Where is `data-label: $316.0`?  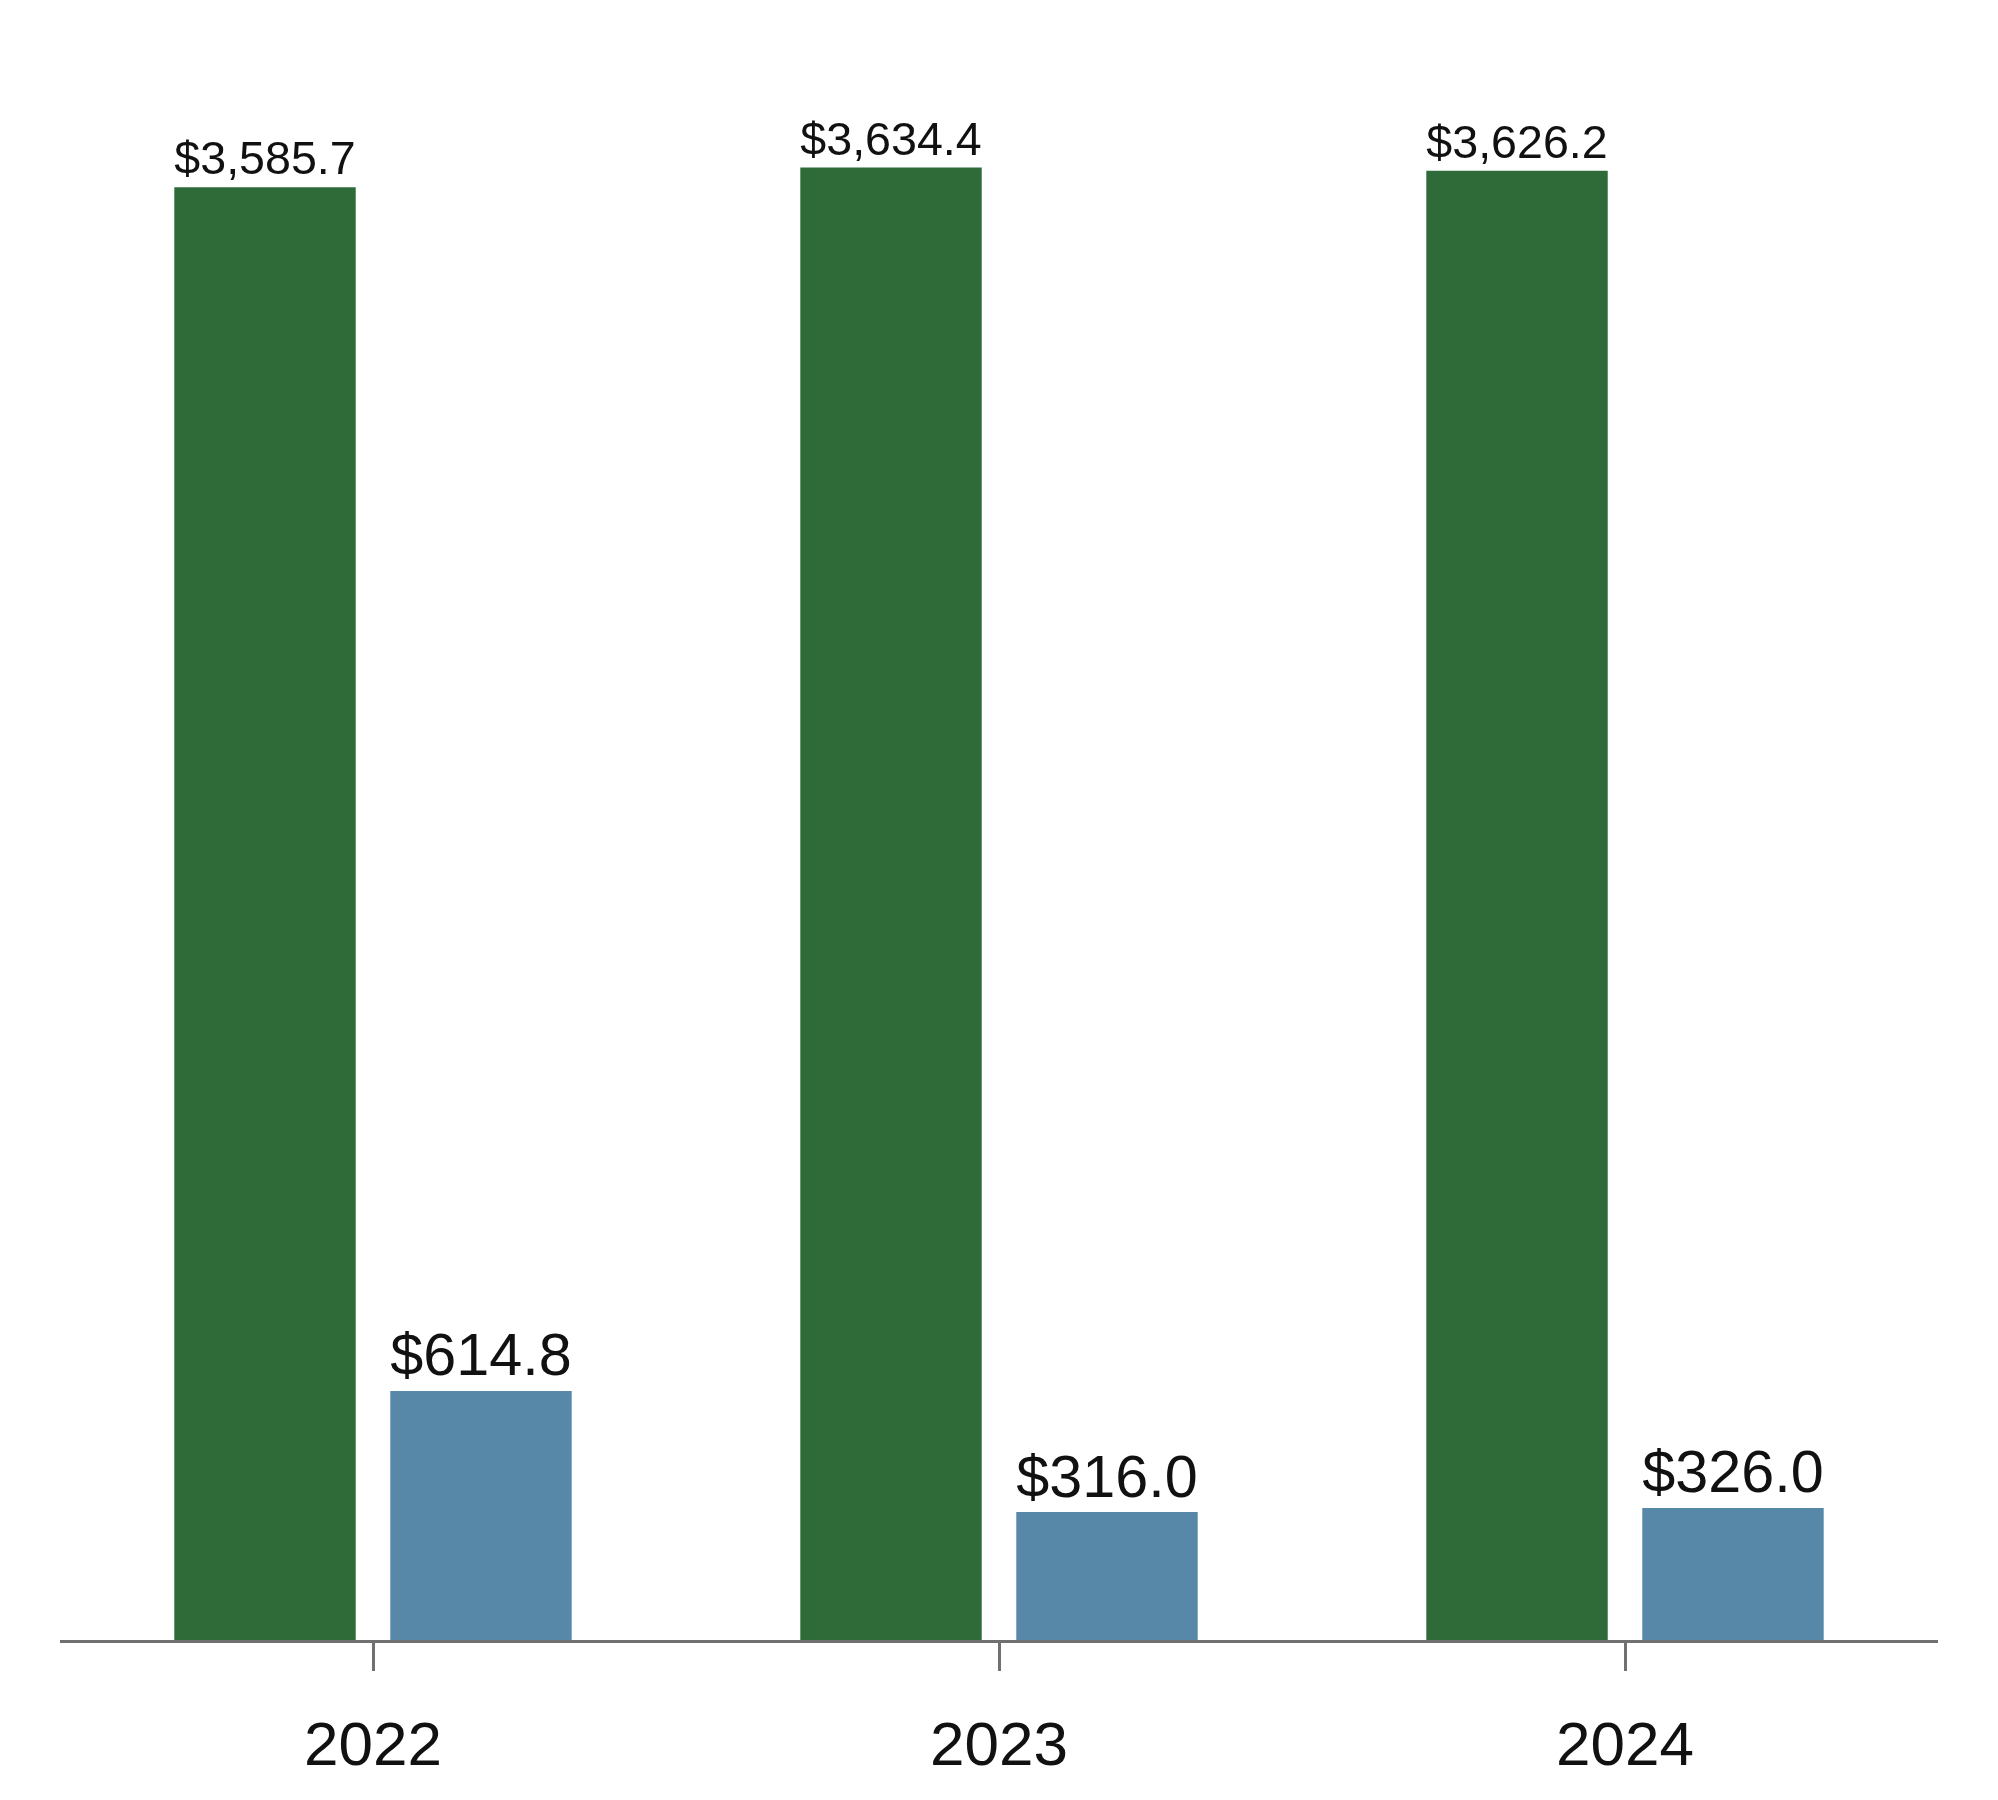 data-label: $316.0 is located at coordinates (1107, 1476).